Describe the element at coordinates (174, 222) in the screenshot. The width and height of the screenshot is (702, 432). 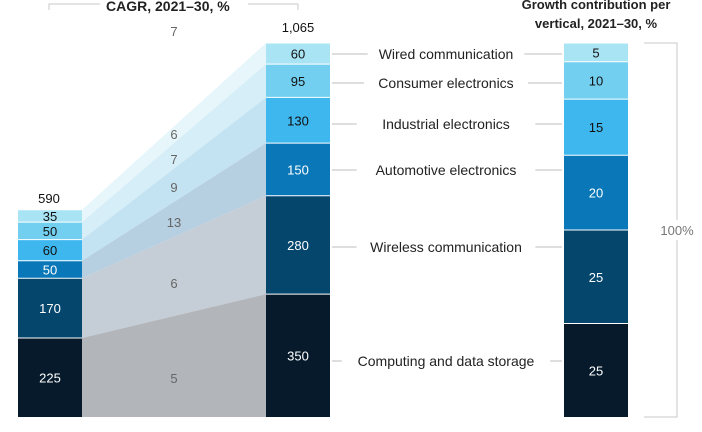
I see `cagr-label: 13` at that location.